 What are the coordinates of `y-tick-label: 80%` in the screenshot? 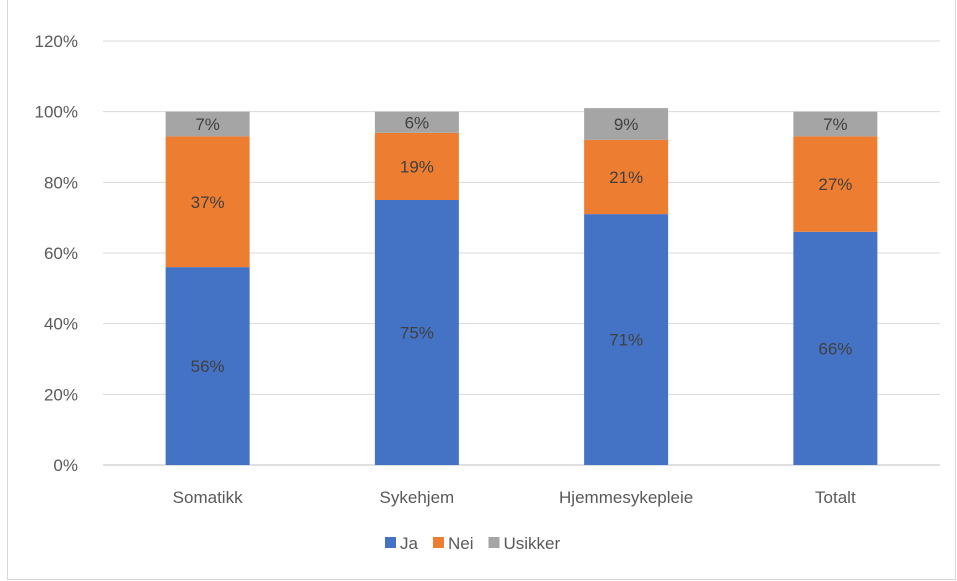 It's located at (61, 182).